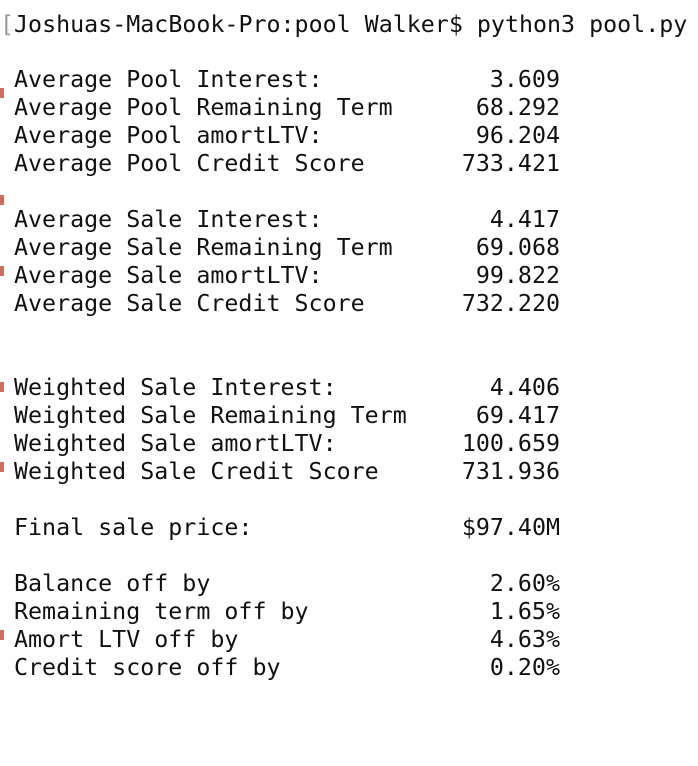 The width and height of the screenshot is (698, 766). I want to click on output-row: Average Pool Credit Score 733.421, so click(287, 164).